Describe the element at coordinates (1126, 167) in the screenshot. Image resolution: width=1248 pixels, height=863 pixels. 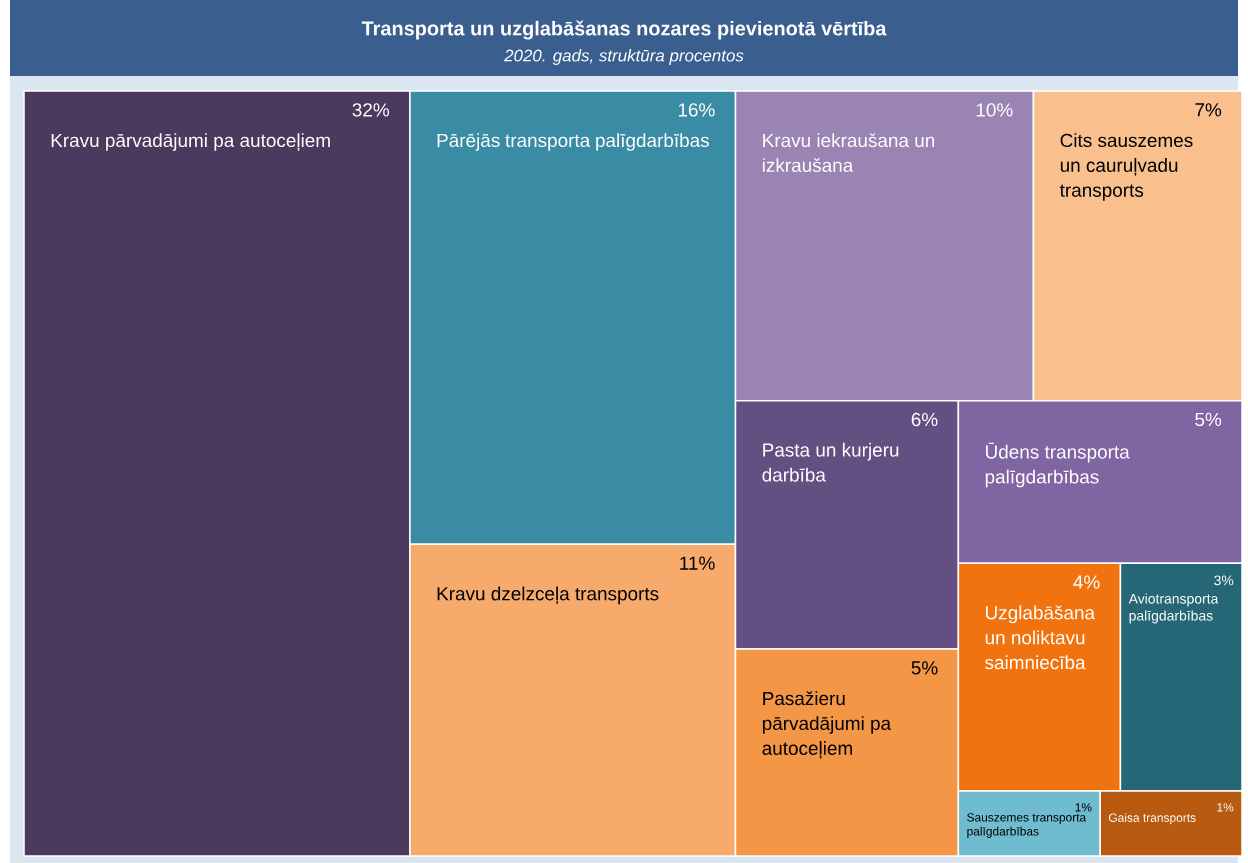
I see `category-label: Cits sauszemes un cauruļvadu transports` at that location.